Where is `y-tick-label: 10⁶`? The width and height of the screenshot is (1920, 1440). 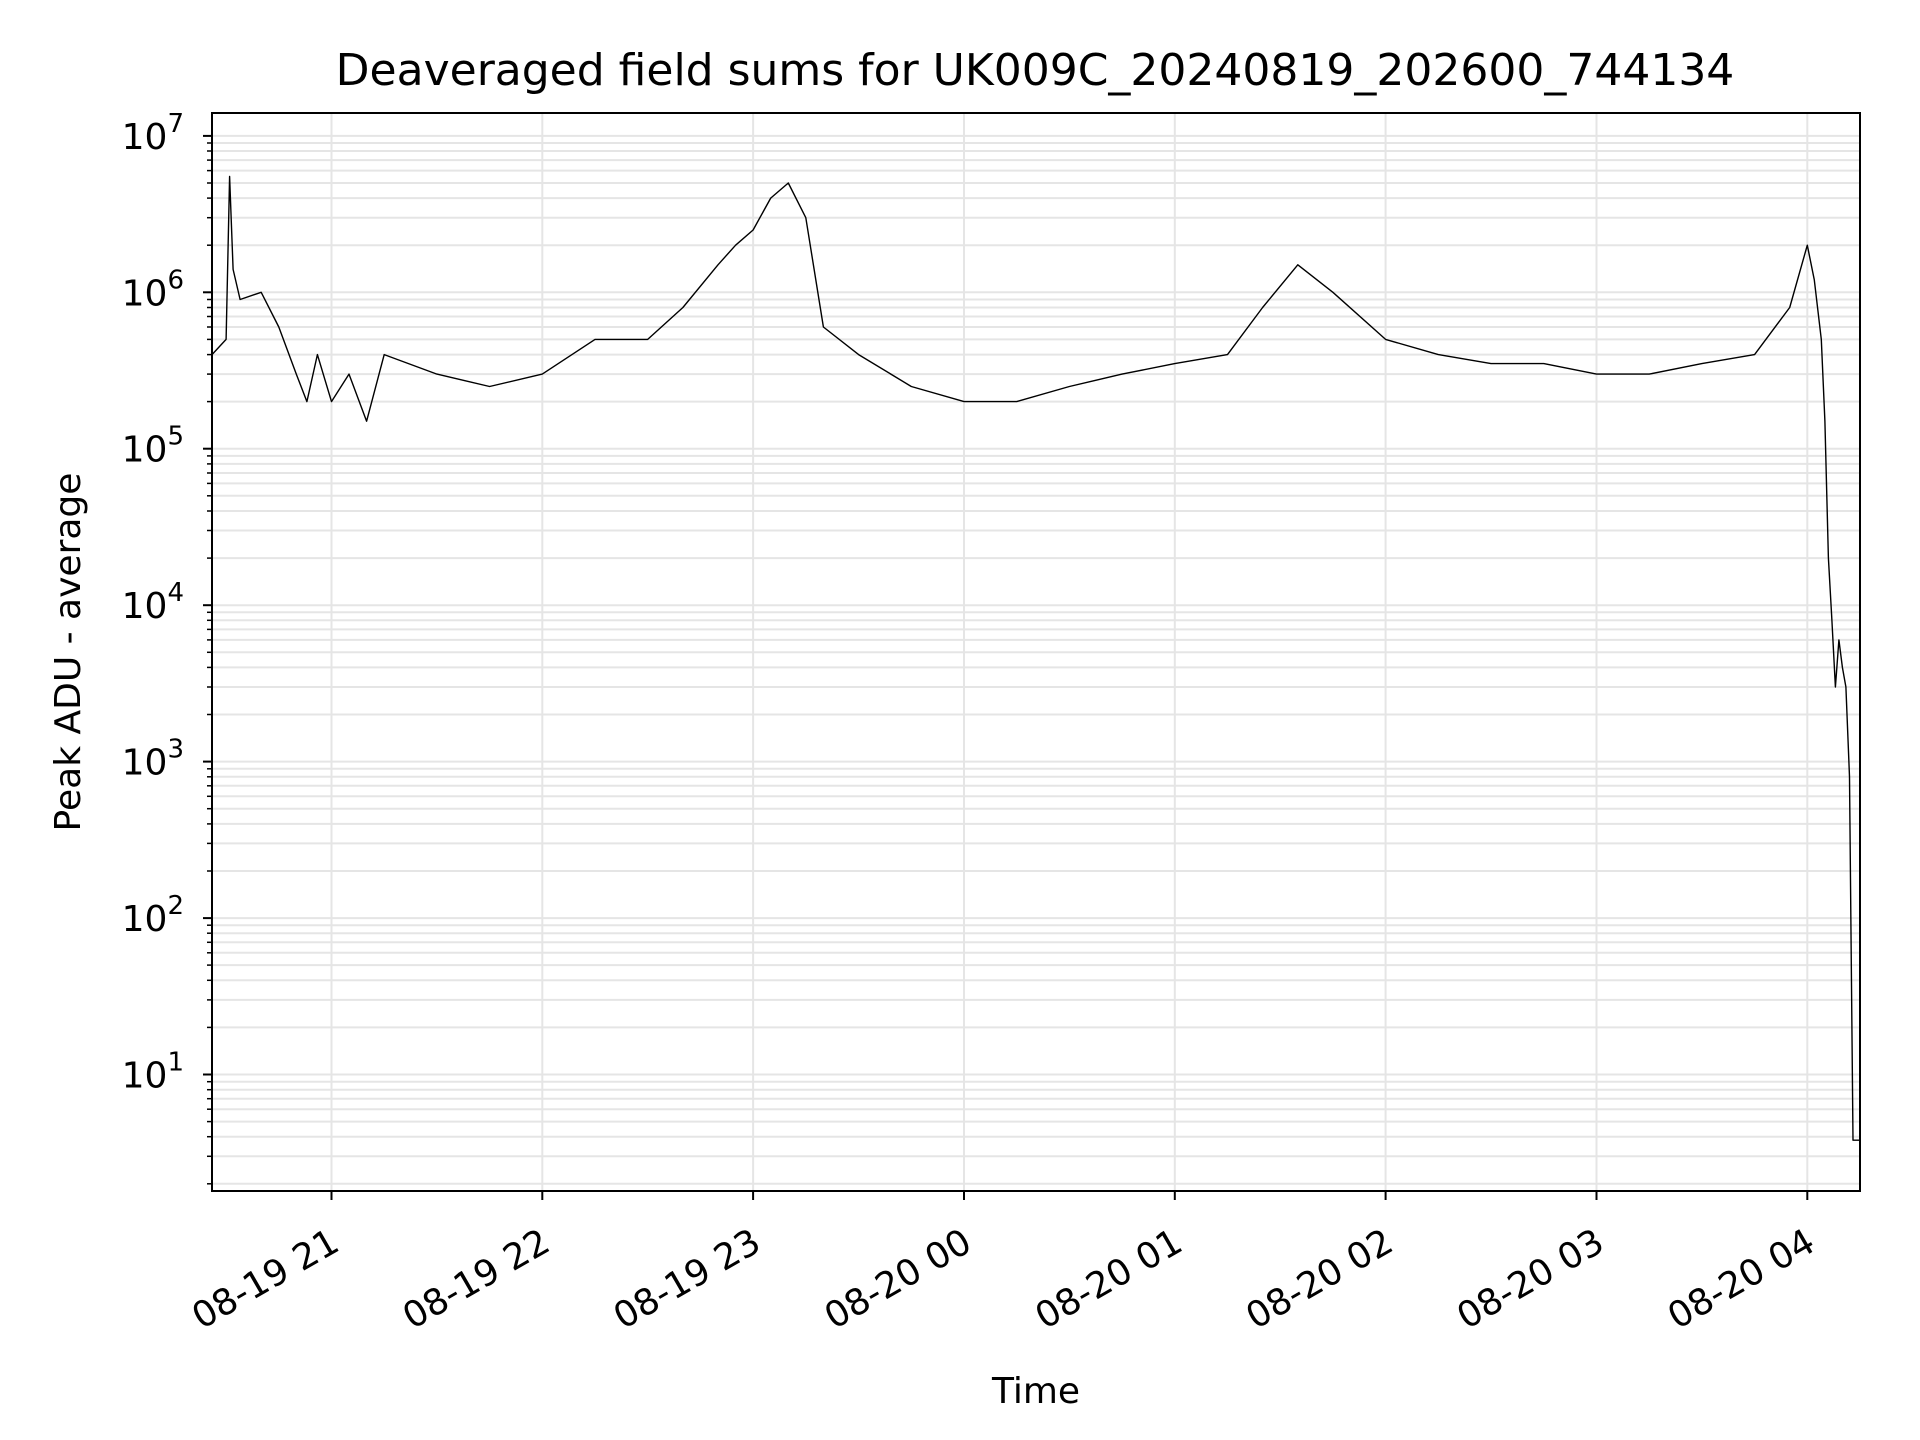
y-tick-label: 10⁶ is located at coordinates (153, 289).